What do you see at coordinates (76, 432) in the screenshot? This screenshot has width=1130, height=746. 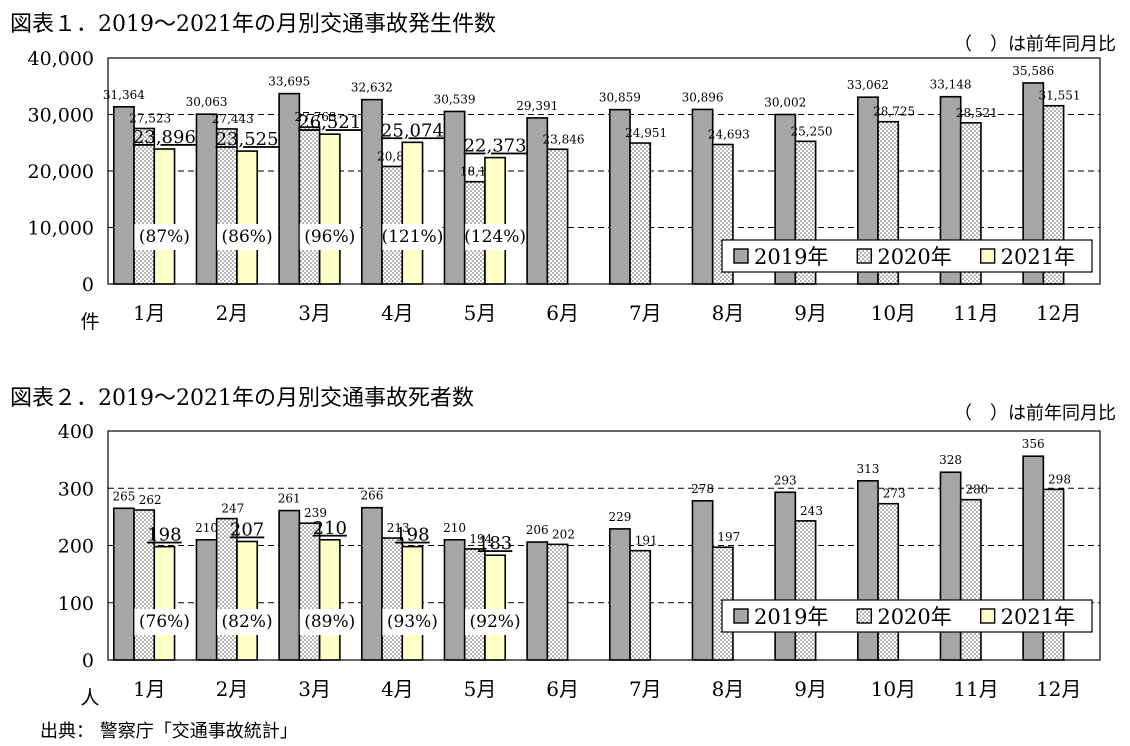 I see `y-tick-label: 400` at bounding box center [76, 432].